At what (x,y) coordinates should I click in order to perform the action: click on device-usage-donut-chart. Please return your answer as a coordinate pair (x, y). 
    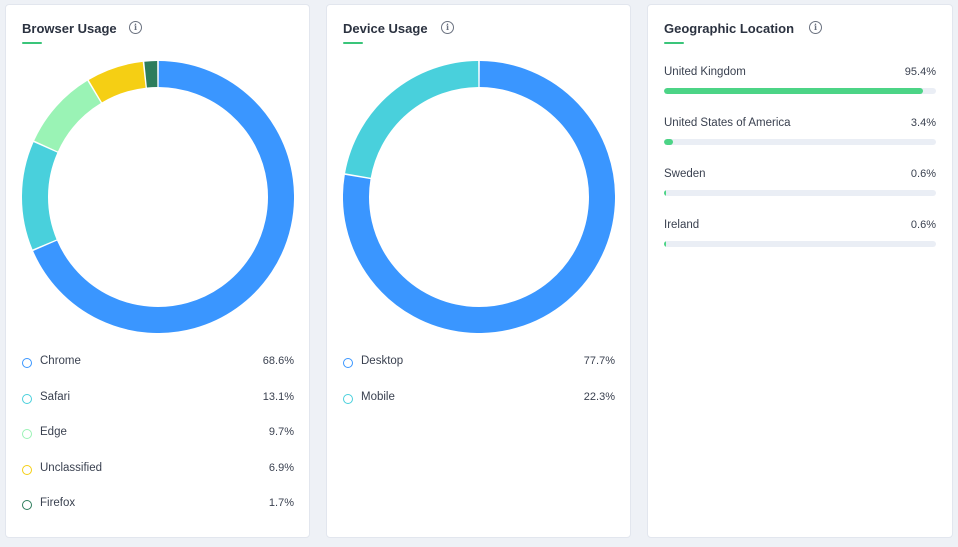
    Looking at the image, I should click on (479, 197).